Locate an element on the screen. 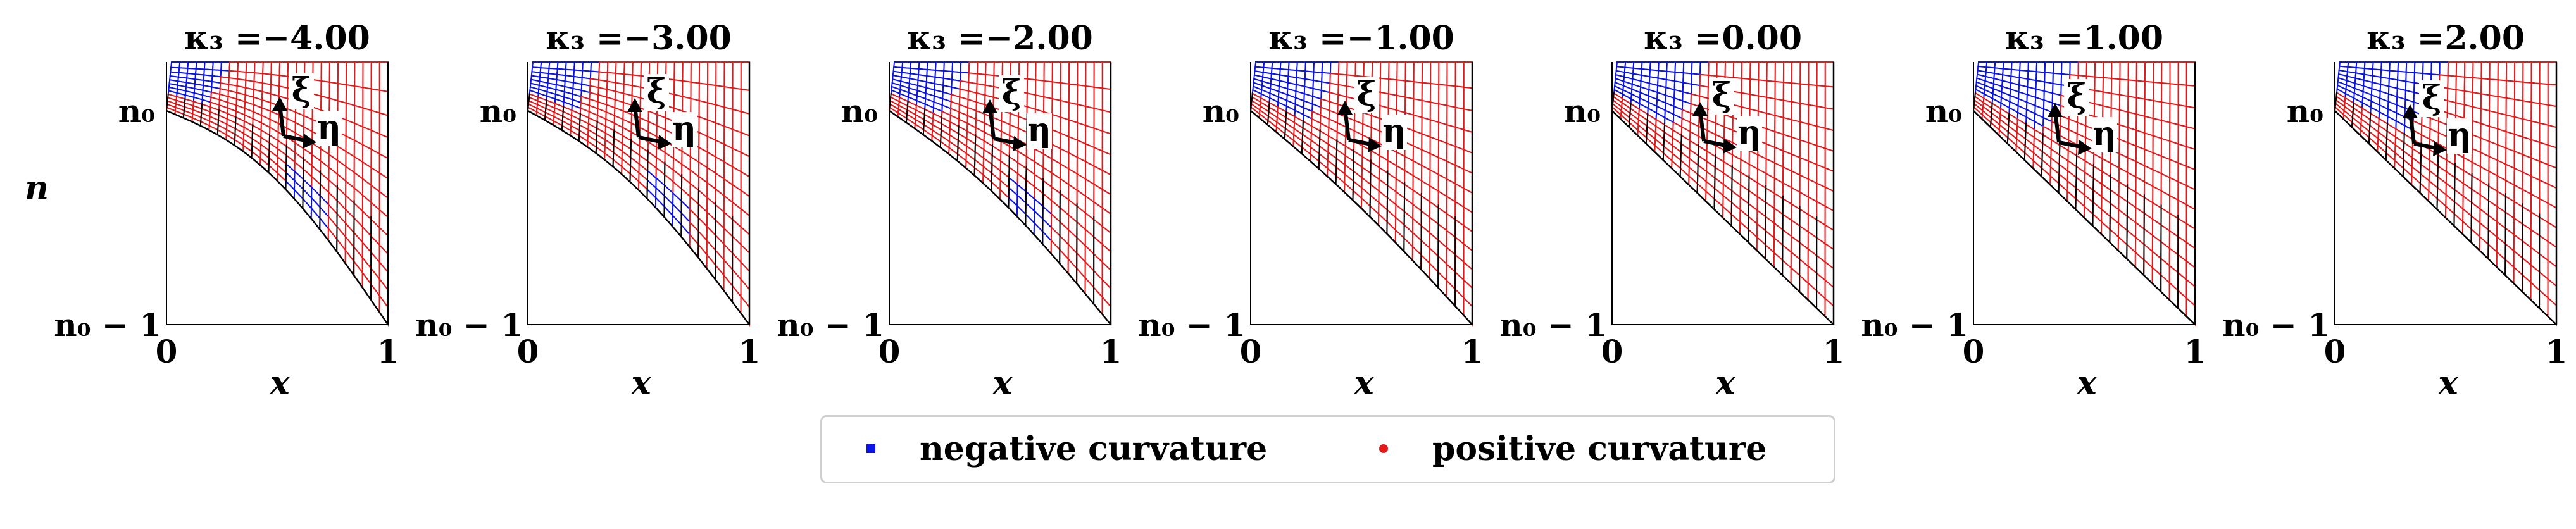  y-tick-label-n0: n₀ is located at coordinates (1944, 111).